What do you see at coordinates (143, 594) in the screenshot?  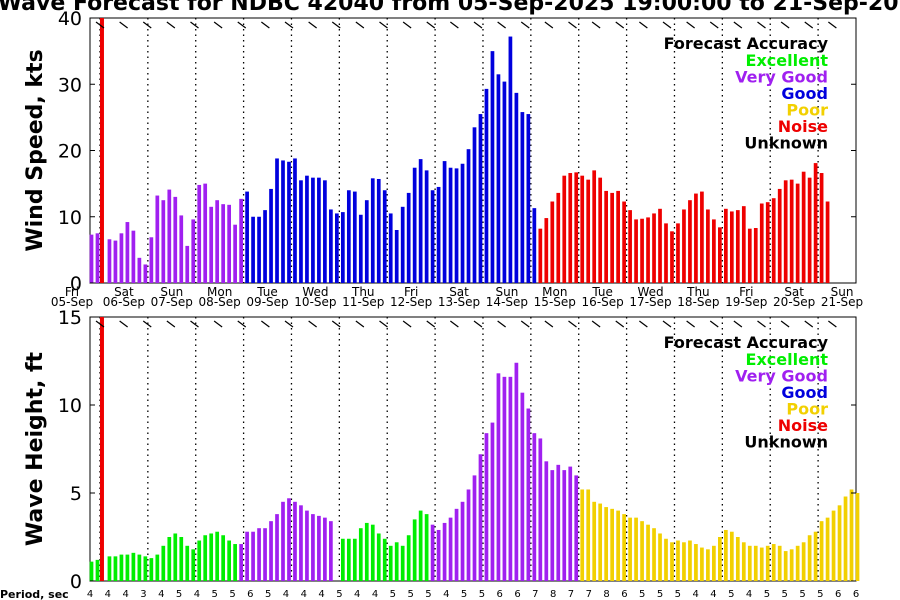 I see `period-value: 3` at bounding box center [143, 594].